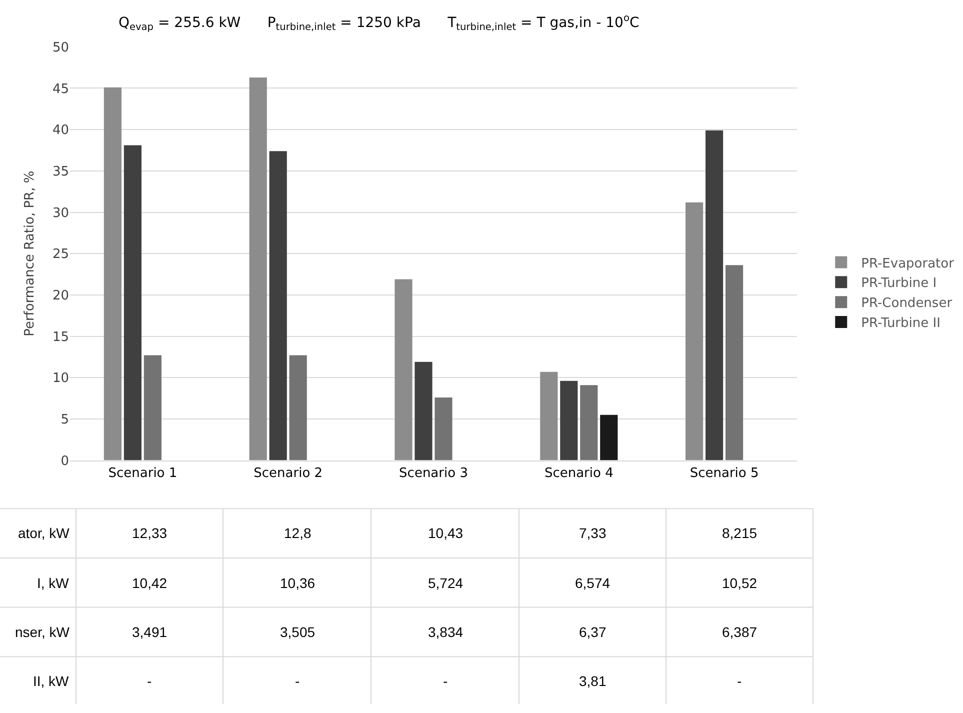 The width and height of the screenshot is (963, 713). I want to click on y-tick-label: 25, so click(60, 254).